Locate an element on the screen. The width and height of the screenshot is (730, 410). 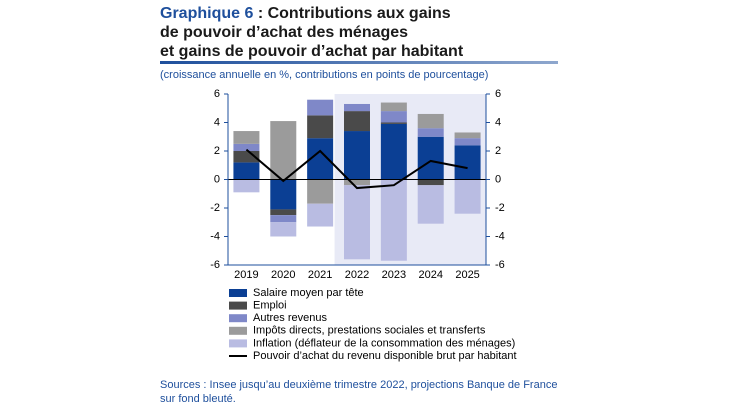
x-tick-label: 2021 is located at coordinates (320, 275).